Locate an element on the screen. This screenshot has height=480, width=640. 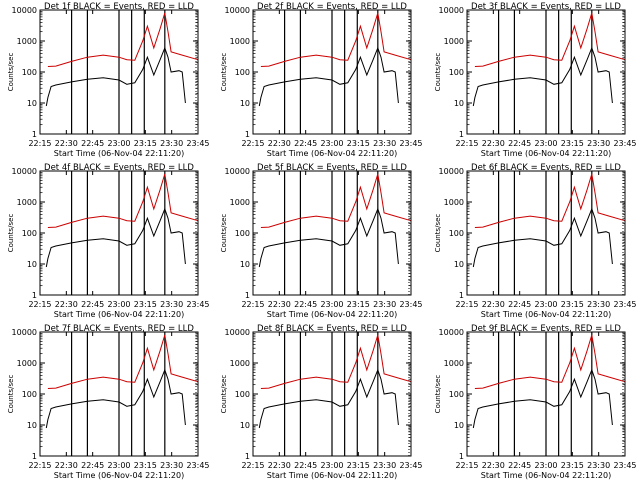
chart-title: Det 9f BLACK = Events, RED = LLD is located at coordinates (546, 329).